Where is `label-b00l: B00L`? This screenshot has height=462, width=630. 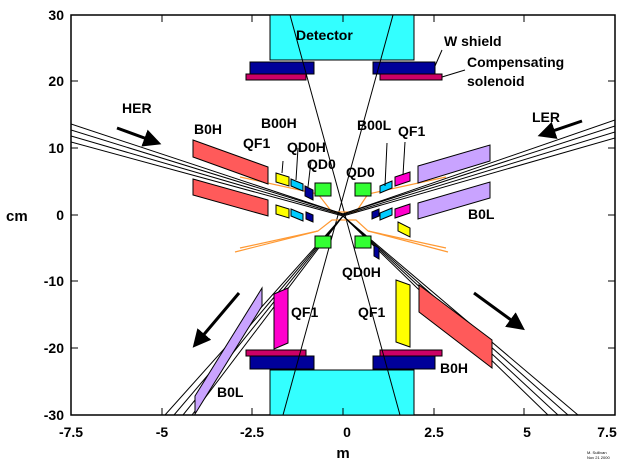 label-b00l: B00L is located at coordinates (374, 125).